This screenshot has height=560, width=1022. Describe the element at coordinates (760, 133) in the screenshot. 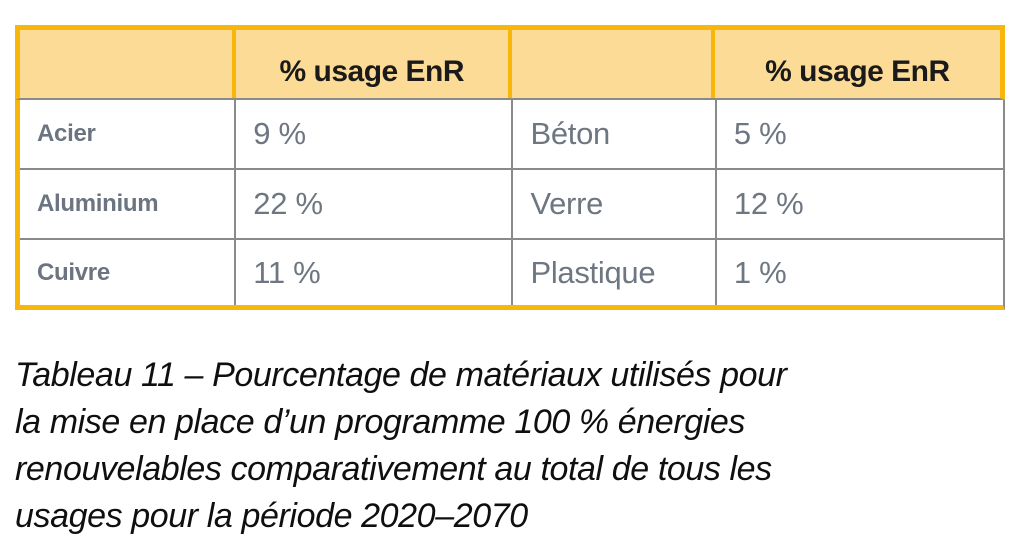

I see `material-value: 5 %` at that location.